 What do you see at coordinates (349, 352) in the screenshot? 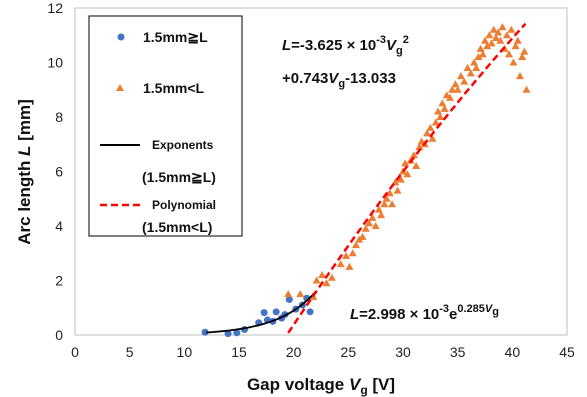
I see `x-tick-label: 25` at bounding box center [349, 352].